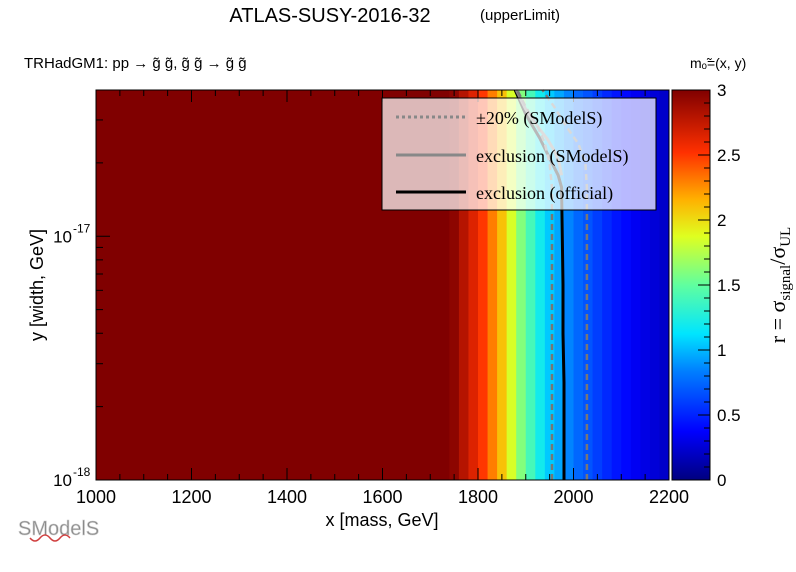 The height and width of the screenshot is (572, 796). Describe the element at coordinates (729, 285) in the screenshot. I see `z-tick-label: 1.5` at that location.